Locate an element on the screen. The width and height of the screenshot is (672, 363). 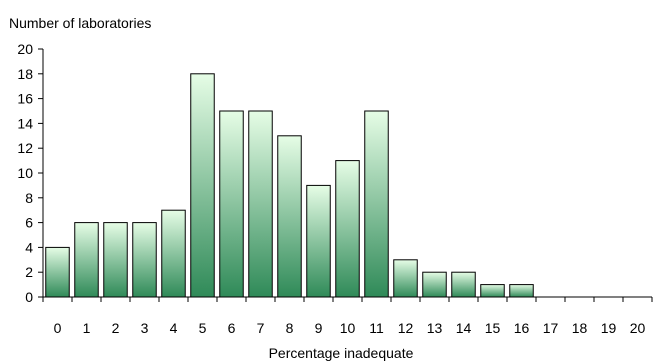
x-tick-label: 17 is located at coordinates (551, 328).